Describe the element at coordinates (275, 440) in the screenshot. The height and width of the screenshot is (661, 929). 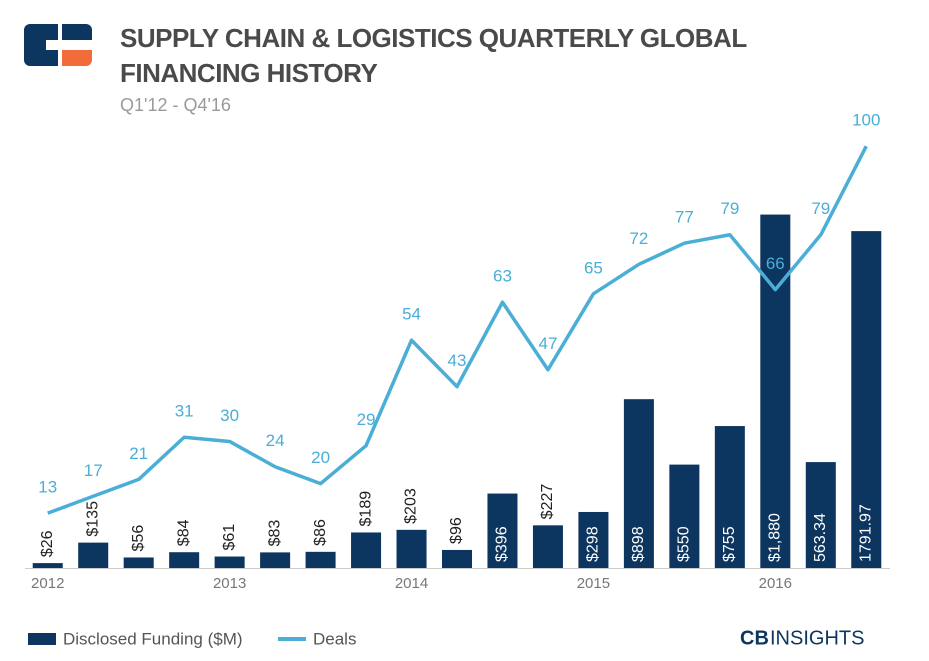
I see `line-label: 24` at that location.